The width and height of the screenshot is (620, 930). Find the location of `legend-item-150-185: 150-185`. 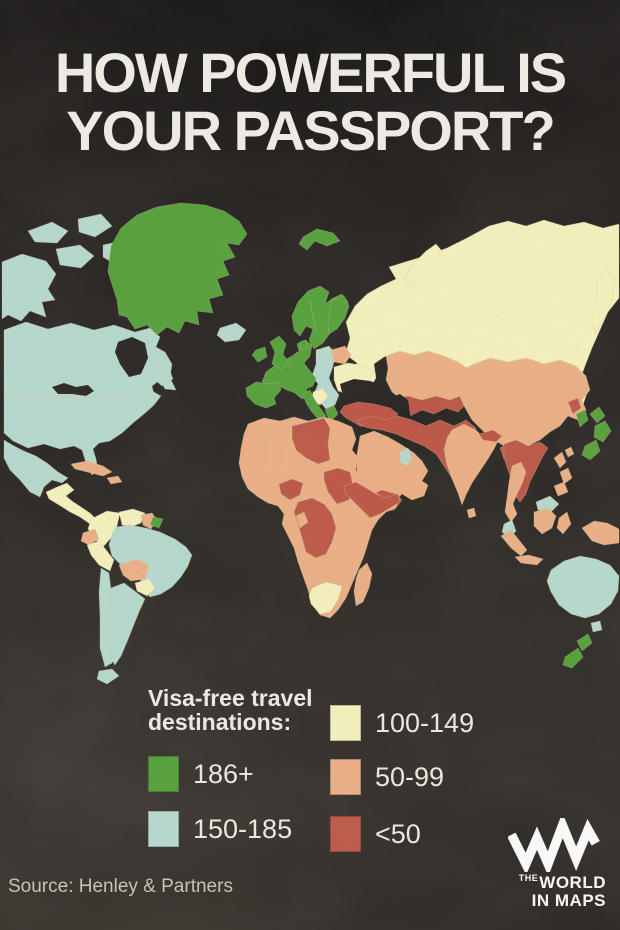

legend-item-150-185: 150-185 is located at coordinates (220, 829).